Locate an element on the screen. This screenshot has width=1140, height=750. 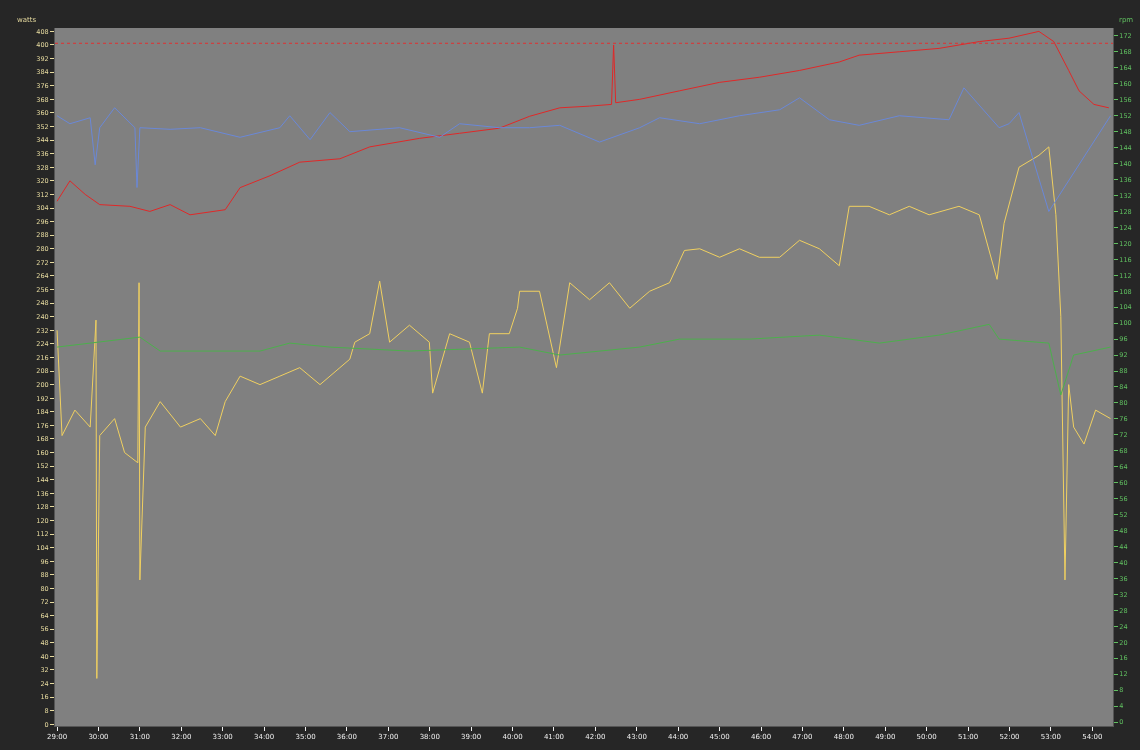
line-series is located at coordinates (584, 359).